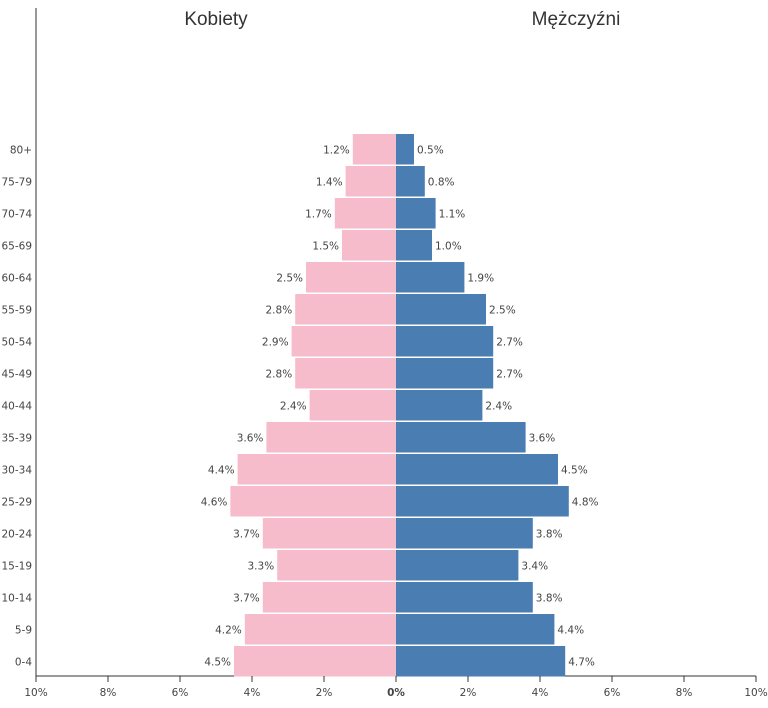 The width and height of the screenshot is (768, 708). I want to click on value-label-men-35-39: 3.6%, so click(542, 438).